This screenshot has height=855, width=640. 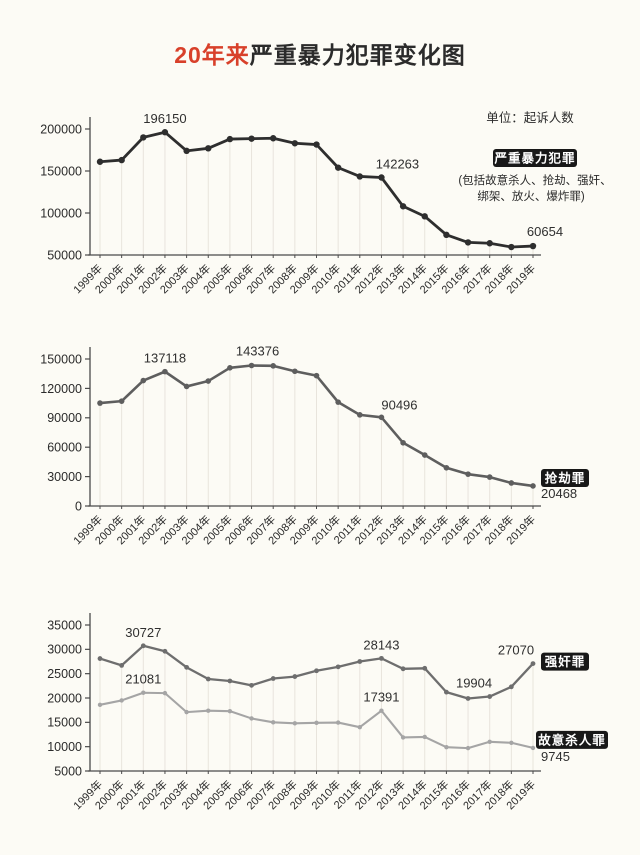 I want to click on point-label: 137118, so click(x=165, y=358).